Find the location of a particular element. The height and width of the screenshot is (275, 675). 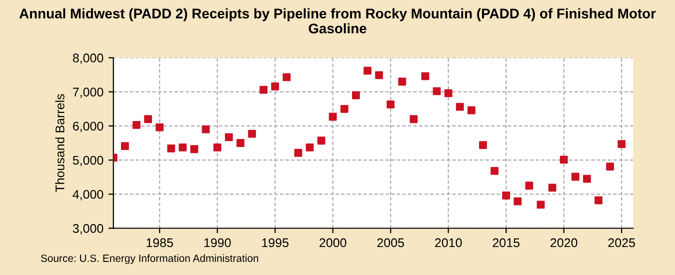

x-tick-label: 2015 is located at coordinates (506, 243).